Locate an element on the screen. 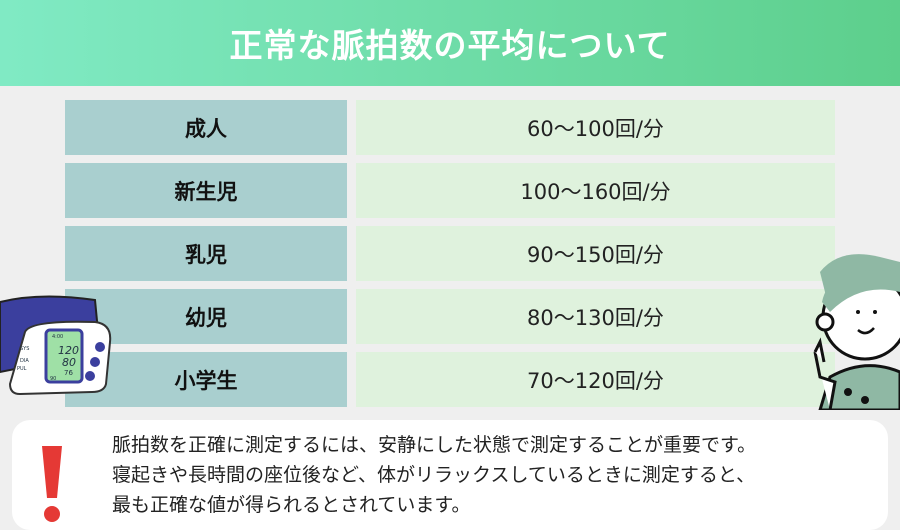  pulse-value: 80〜130回/分 is located at coordinates (595, 316).